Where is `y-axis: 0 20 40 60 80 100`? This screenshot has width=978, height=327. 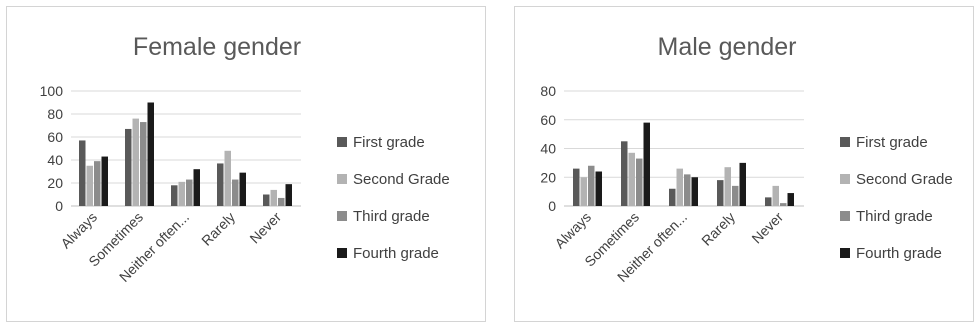
y-axis: 0 20 40 60 80 100 is located at coordinates (52, 148).